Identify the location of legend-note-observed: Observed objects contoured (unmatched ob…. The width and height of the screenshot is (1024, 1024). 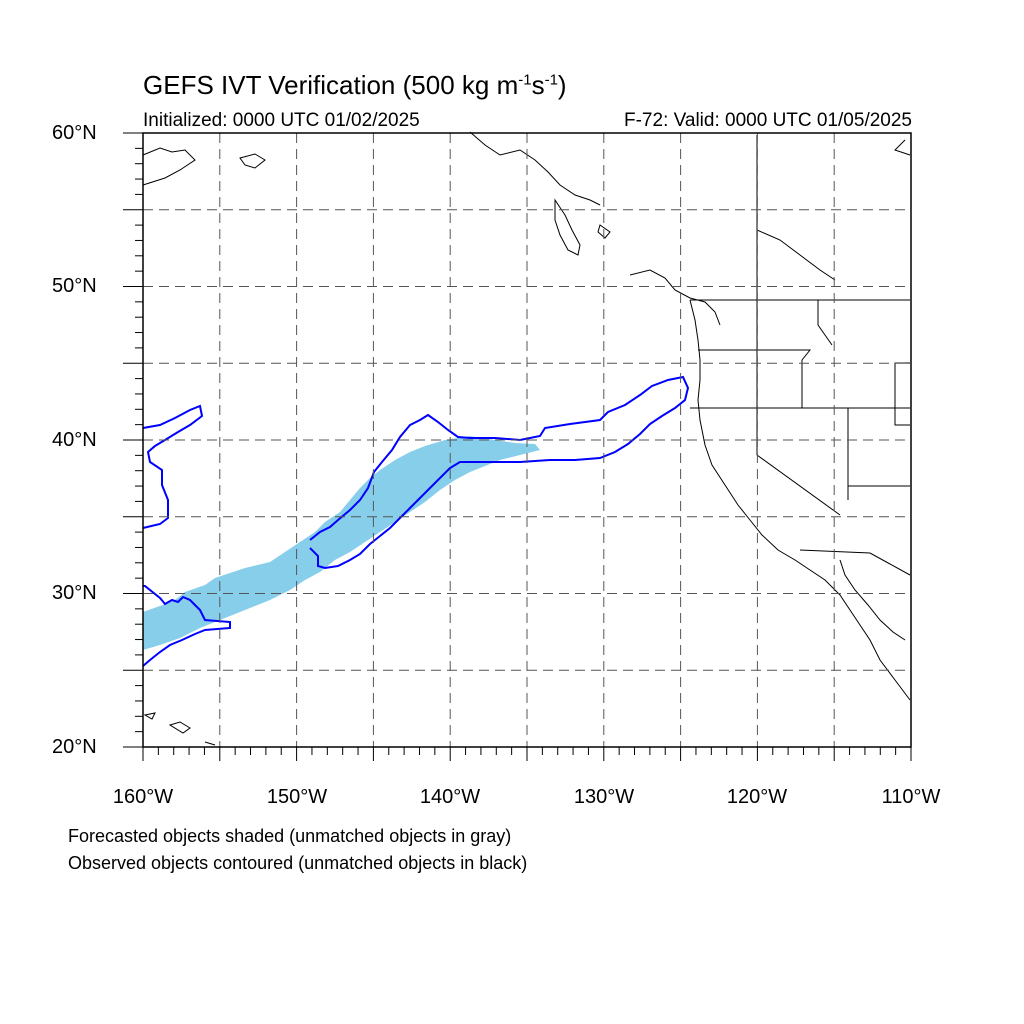
(298, 863).